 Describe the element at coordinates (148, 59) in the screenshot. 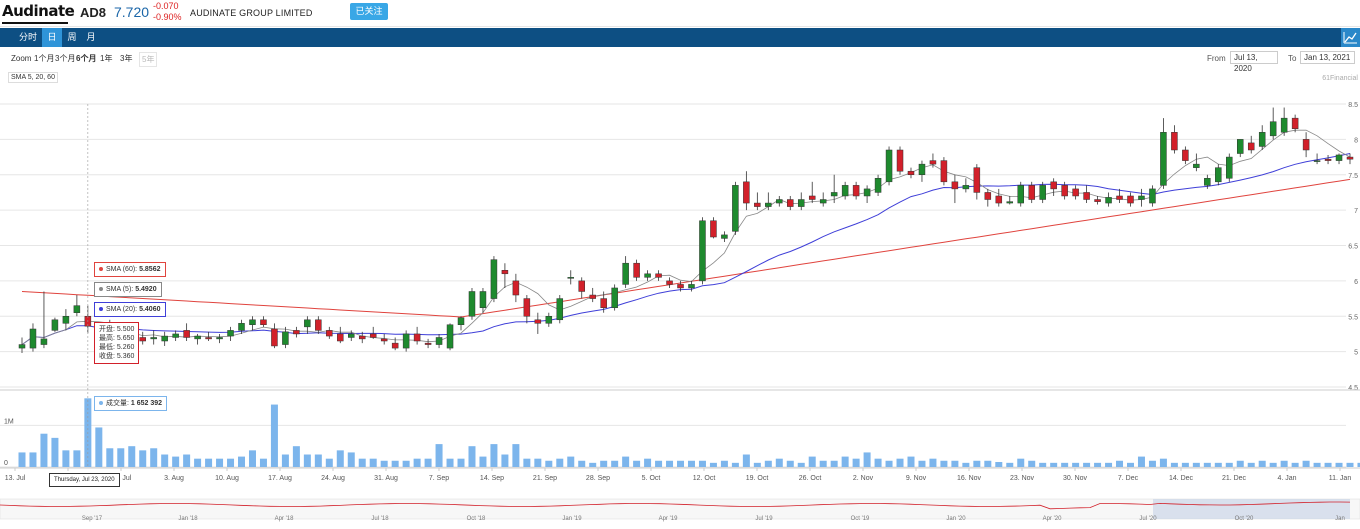

I see `zoom-5y-button: 5年` at that location.